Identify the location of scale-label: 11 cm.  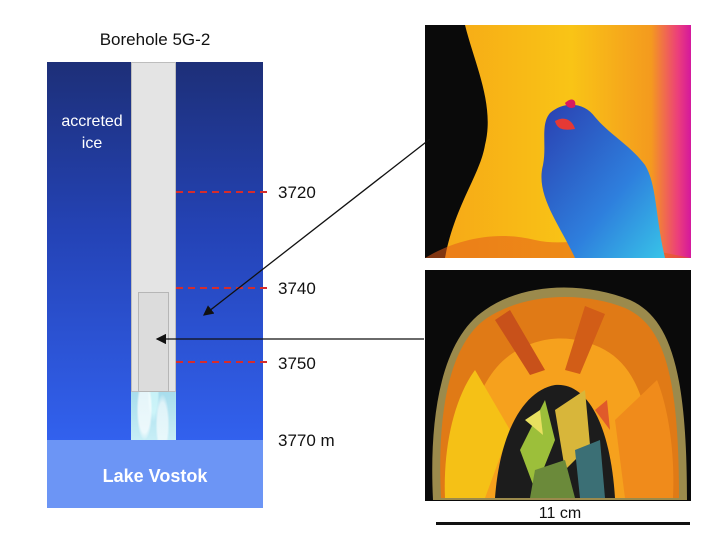
(560, 513).